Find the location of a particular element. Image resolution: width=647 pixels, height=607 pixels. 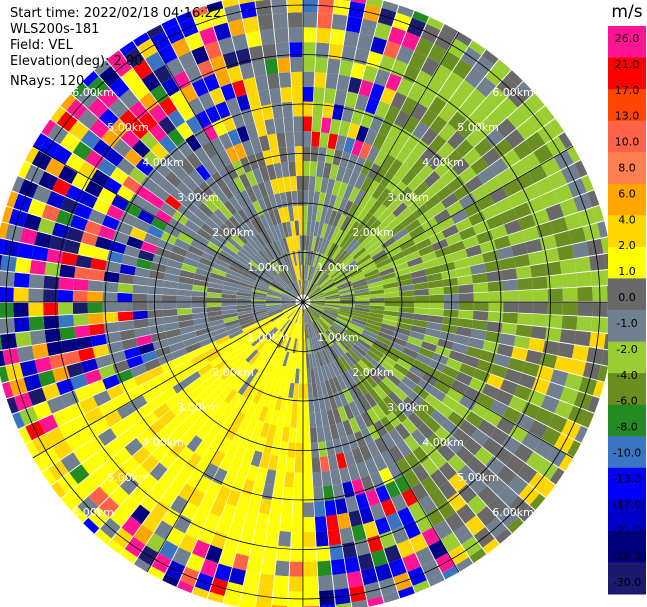

colorbar-swatch is located at coordinates (627, 136).